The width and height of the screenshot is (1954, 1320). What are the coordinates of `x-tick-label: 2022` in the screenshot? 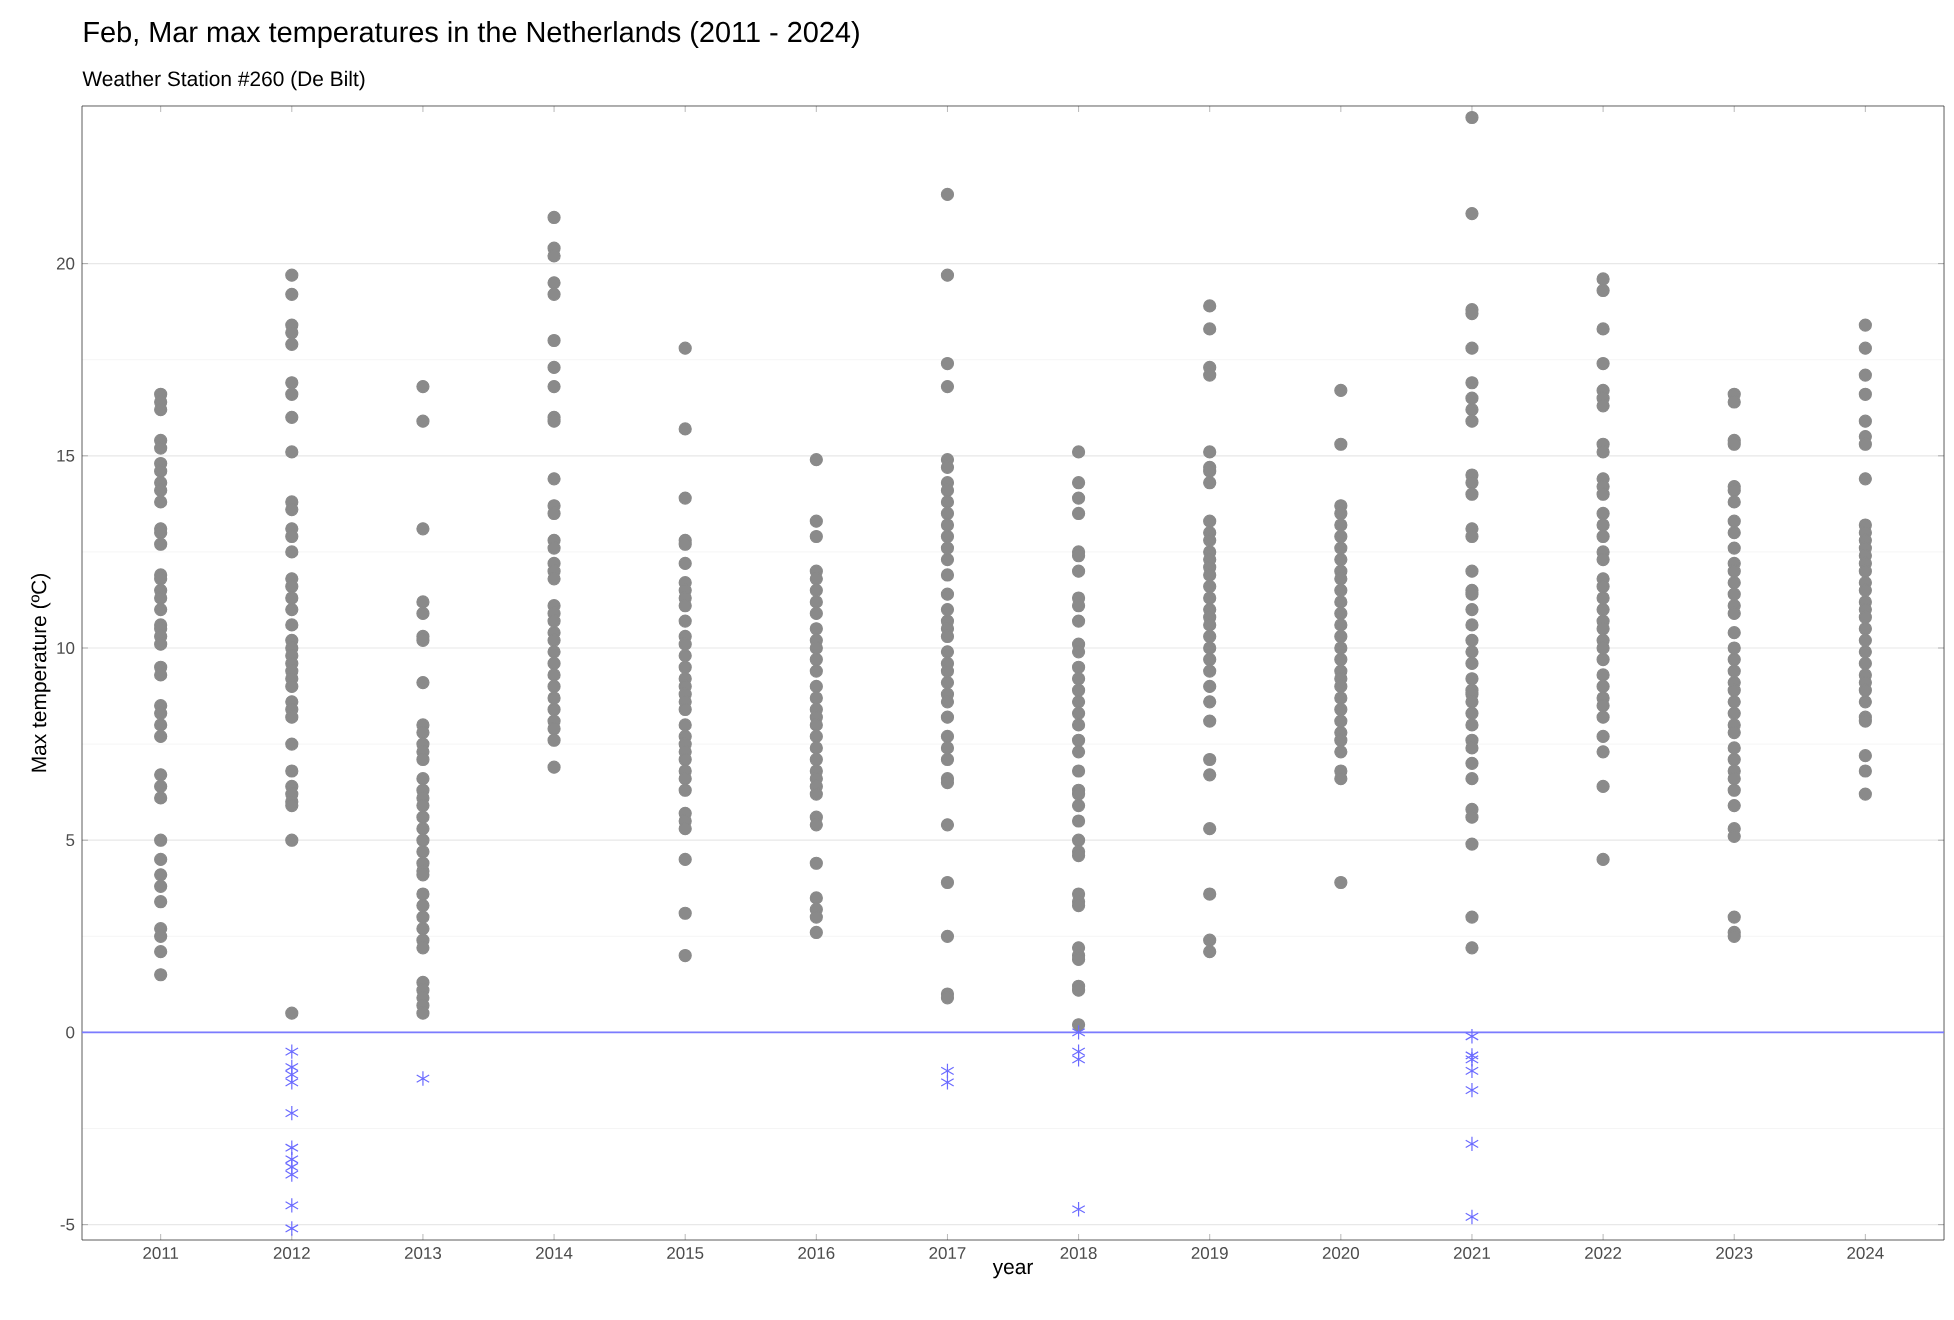 It's located at (1603, 1253).